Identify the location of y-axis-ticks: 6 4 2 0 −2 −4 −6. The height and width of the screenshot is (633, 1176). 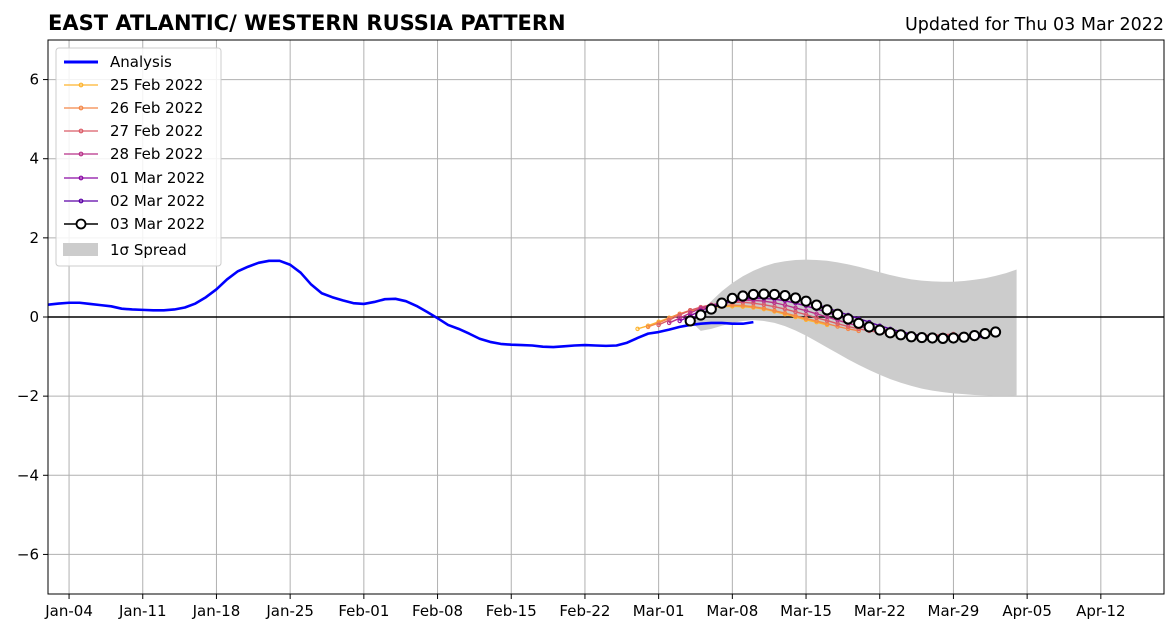
(32, 317).